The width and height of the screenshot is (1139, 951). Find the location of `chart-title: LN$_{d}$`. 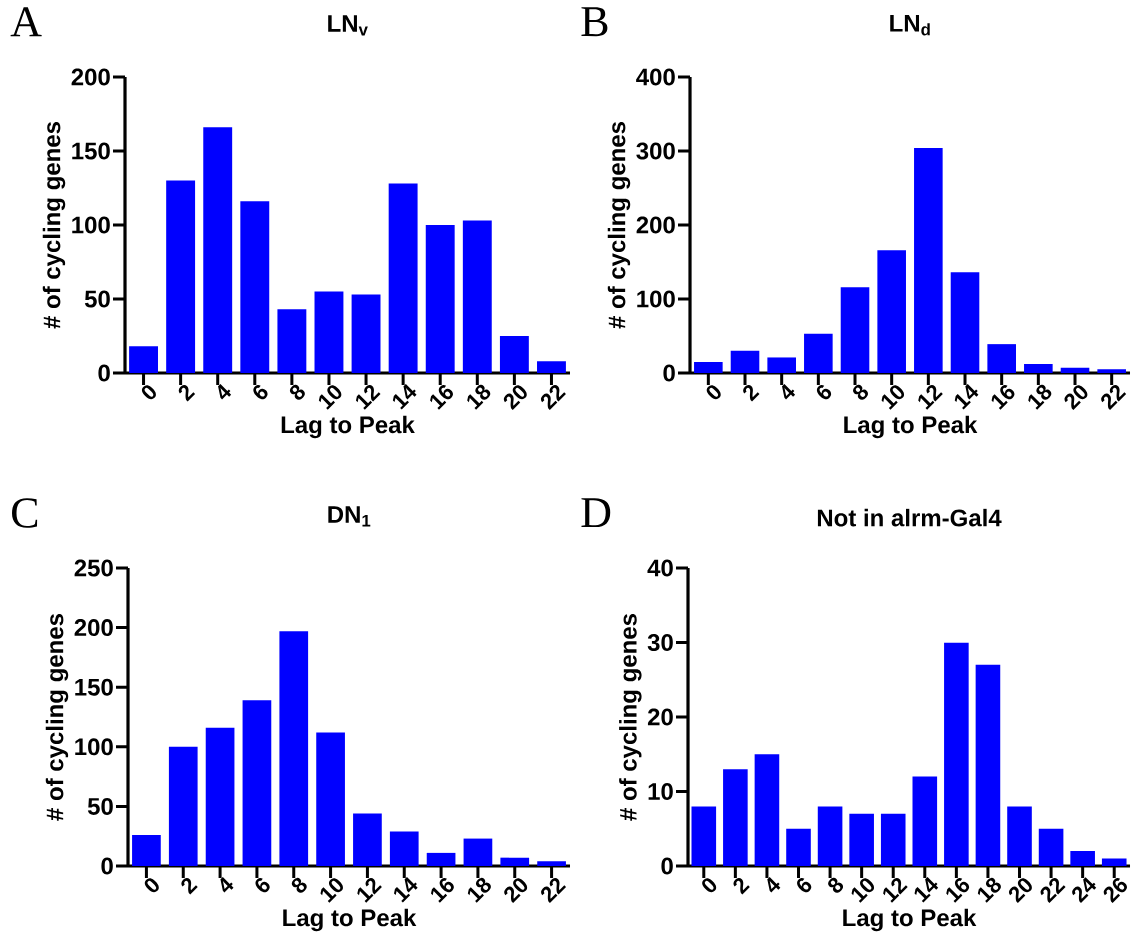

chart-title: LN$_{d}$ is located at coordinates (910, 25).